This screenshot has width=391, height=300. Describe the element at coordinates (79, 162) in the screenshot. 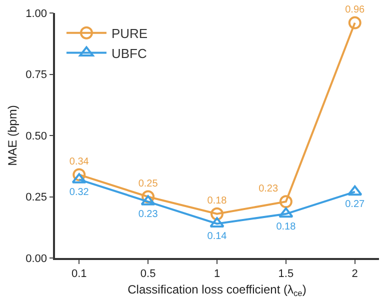

I see `data-label: 0.34` at that location.